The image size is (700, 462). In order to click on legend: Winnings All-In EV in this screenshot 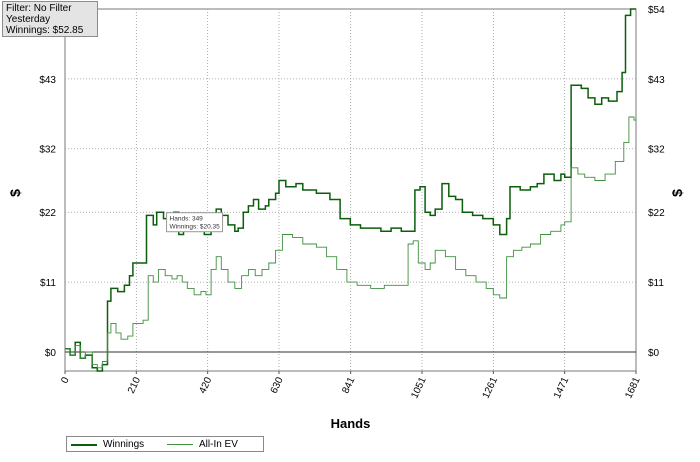, I will do `click(165, 444)`.